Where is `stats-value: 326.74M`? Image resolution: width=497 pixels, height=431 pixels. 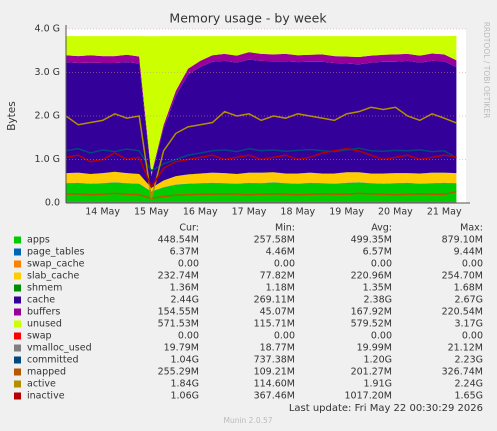 stats-value: 326.74M is located at coordinates (462, 372).